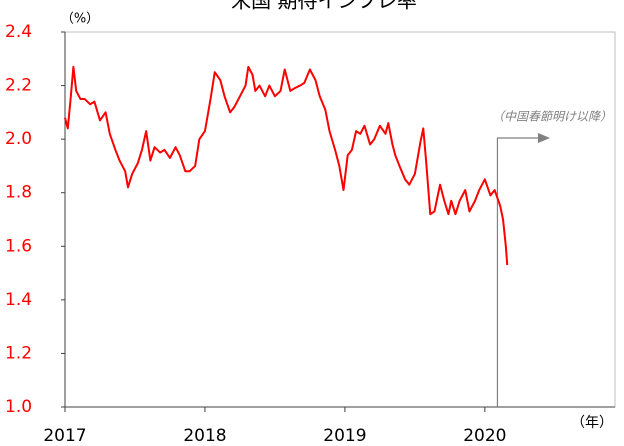 Image resolution: width=624 pixels, height=446 pixels. I want to click on y-tick-label: 1.2, so click(18, 353).